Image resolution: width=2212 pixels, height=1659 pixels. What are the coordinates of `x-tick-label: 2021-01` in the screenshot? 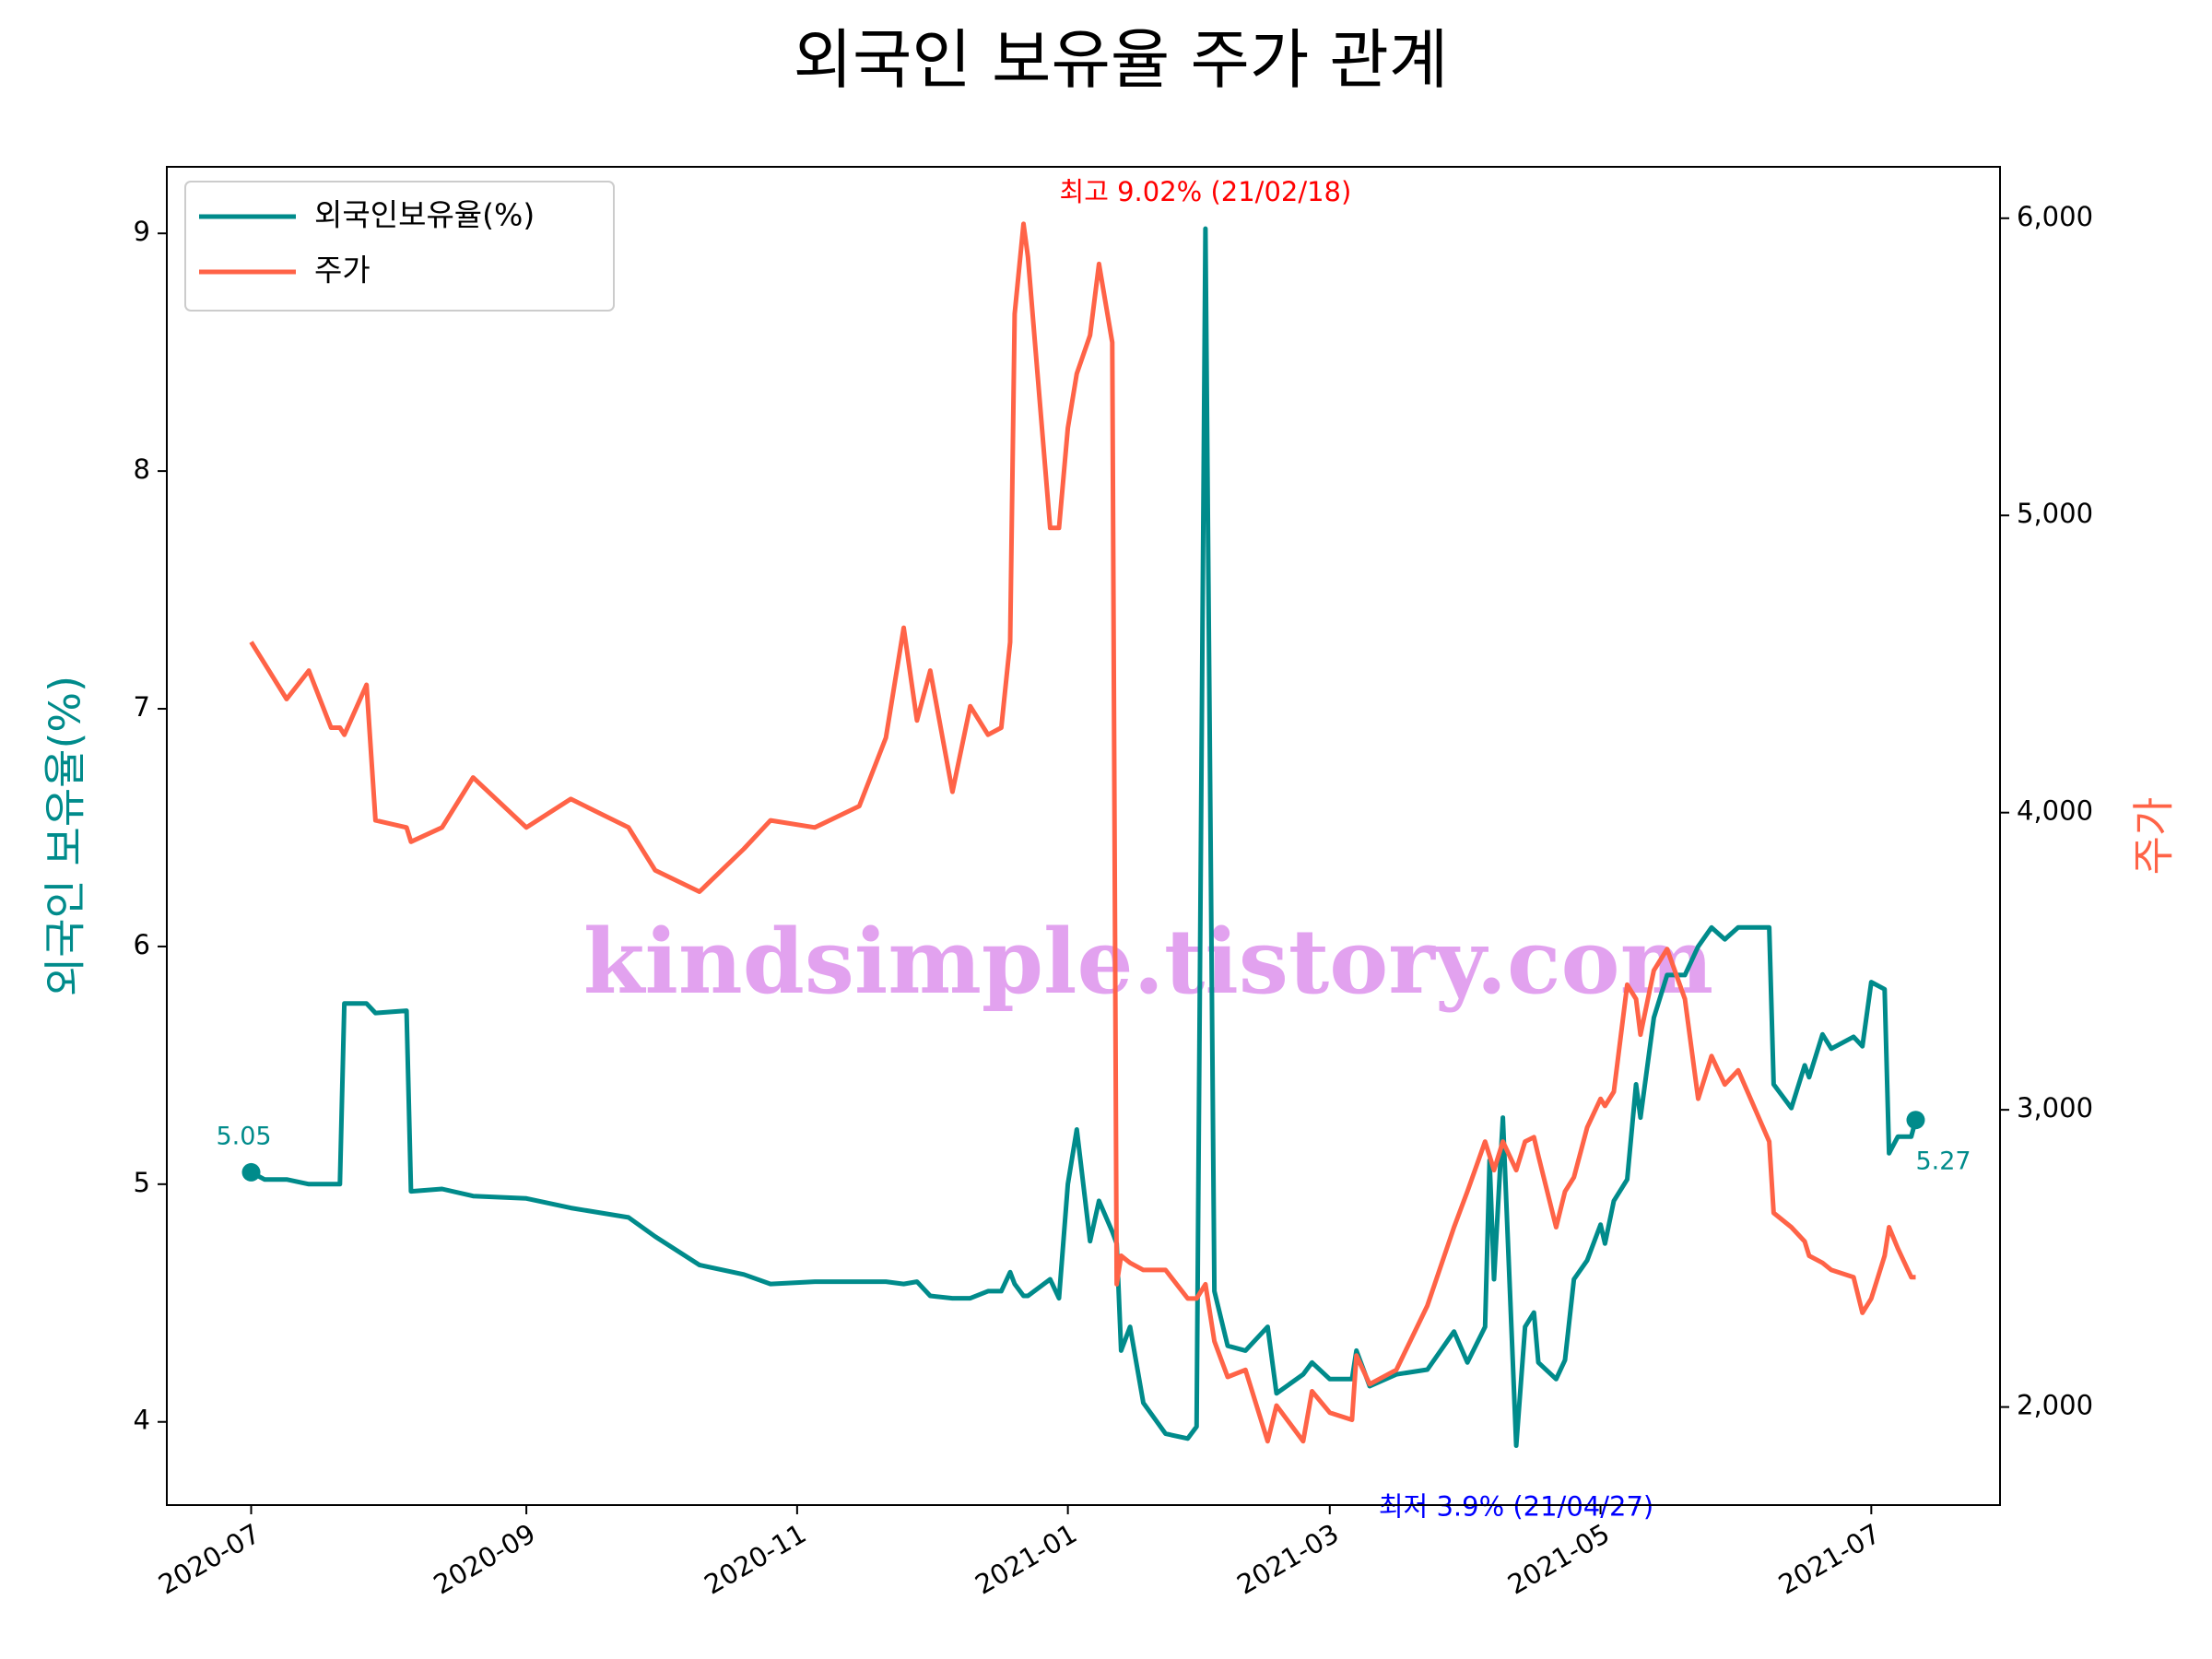 It's located at (1026, 1559).